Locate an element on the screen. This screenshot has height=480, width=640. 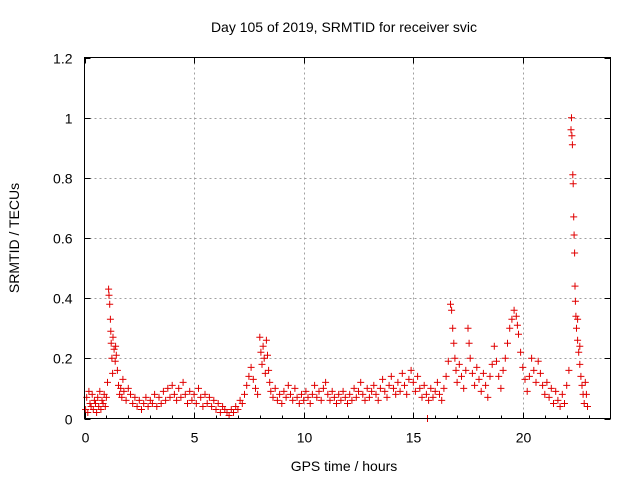
x-tick-label: 10 is located at coordinates (305, 438).